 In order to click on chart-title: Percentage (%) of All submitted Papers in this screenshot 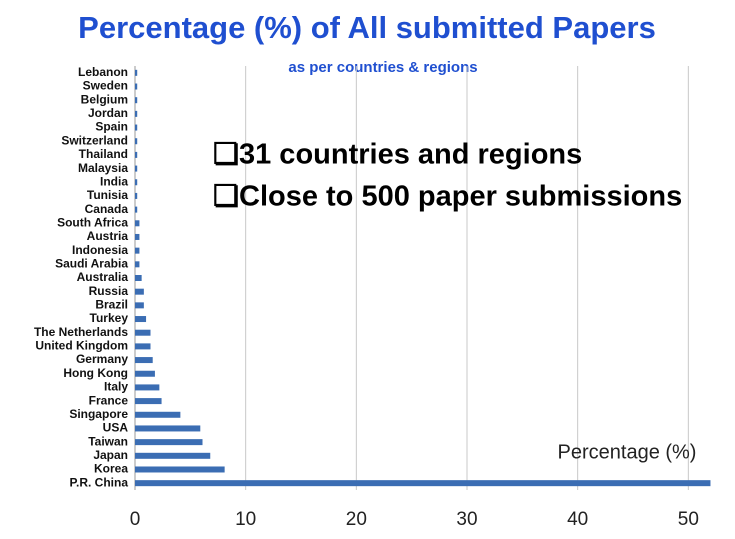, I will do `click(367, 27)`.